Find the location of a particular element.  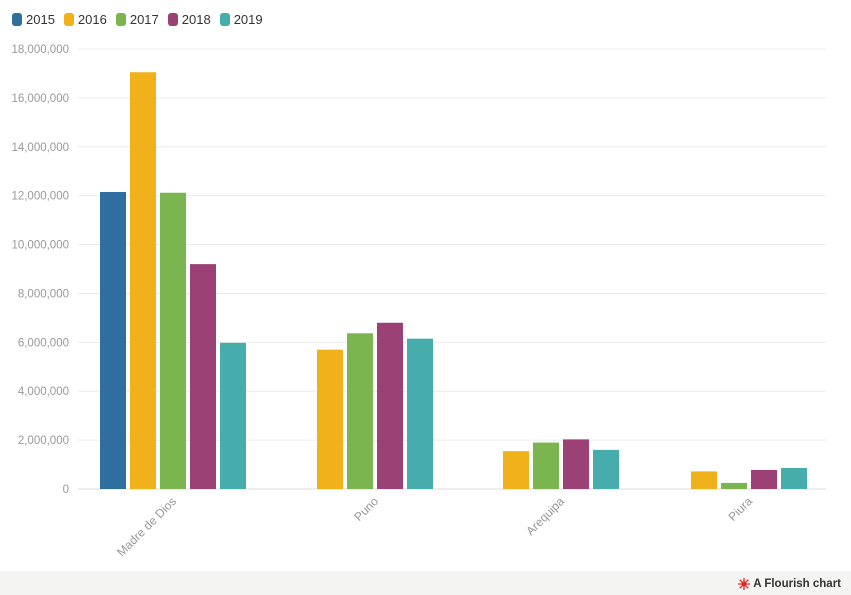

bar-2018-arequipa is located at coordinates (576, 464).